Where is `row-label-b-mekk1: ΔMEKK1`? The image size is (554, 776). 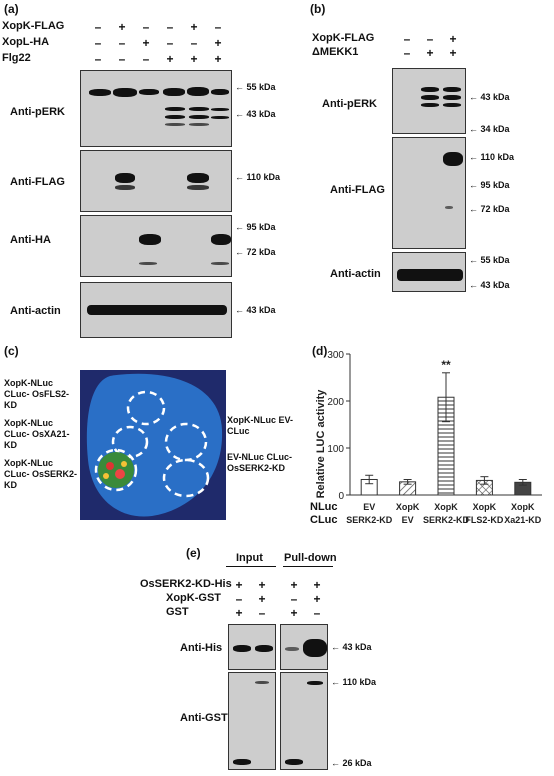
row-label-b-mekk1: ΔMEKK1 is located at coordinates (335, 52).